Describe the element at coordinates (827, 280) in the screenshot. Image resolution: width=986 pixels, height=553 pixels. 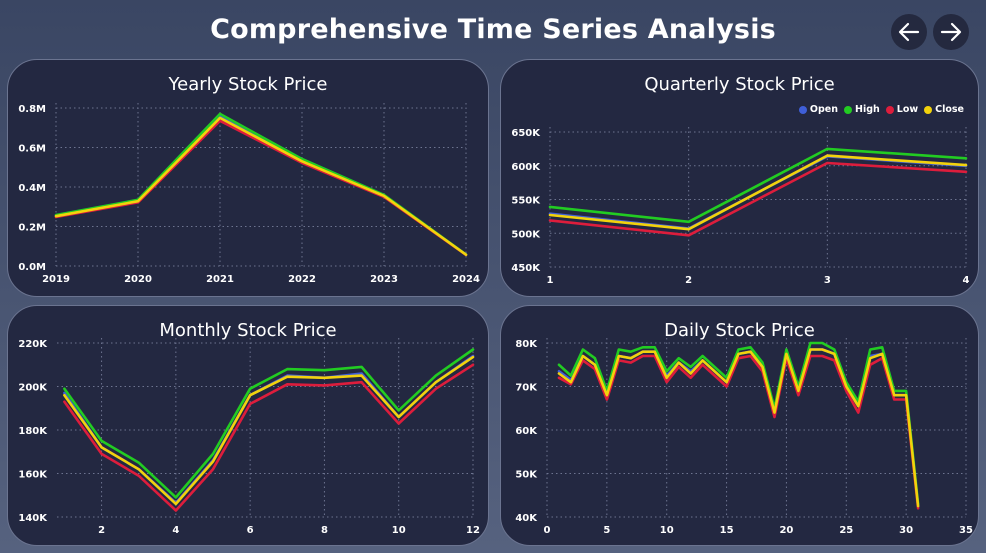
I see `x-tick-label: 3` at that location.